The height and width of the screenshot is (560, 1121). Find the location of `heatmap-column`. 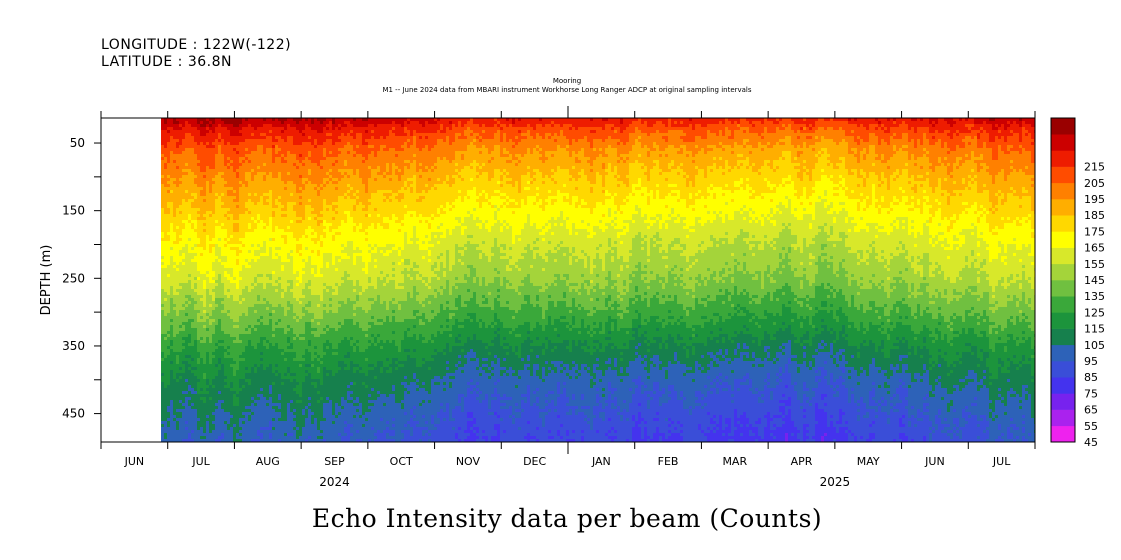

heatmap-column is located at coordinates (178, 280).